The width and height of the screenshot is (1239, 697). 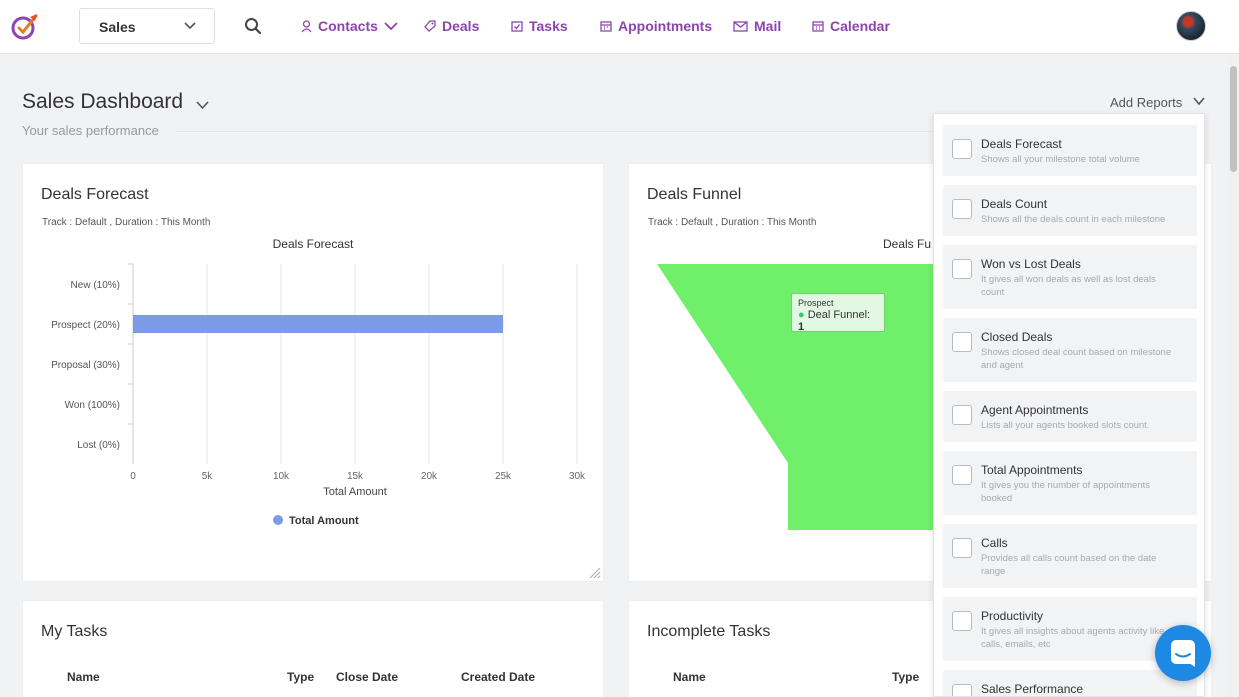 I want to click on nav-appointments: Appointments, so click(x=656, y=26).